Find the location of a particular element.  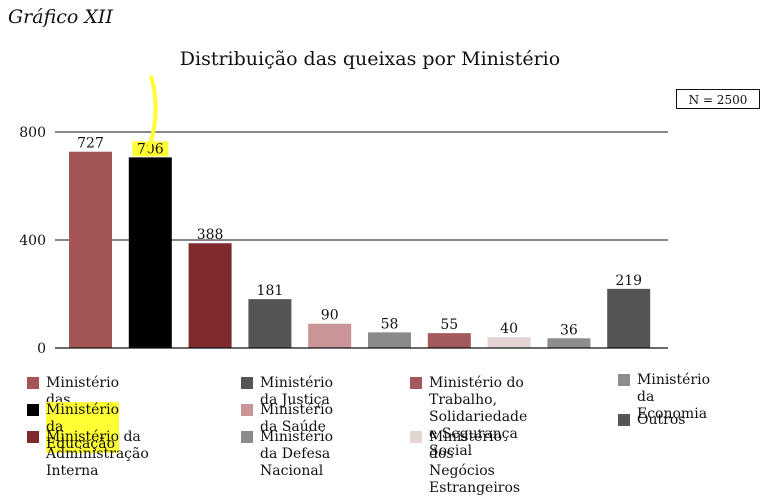

data-label-0: 727 is located at coordinates (90, 144).